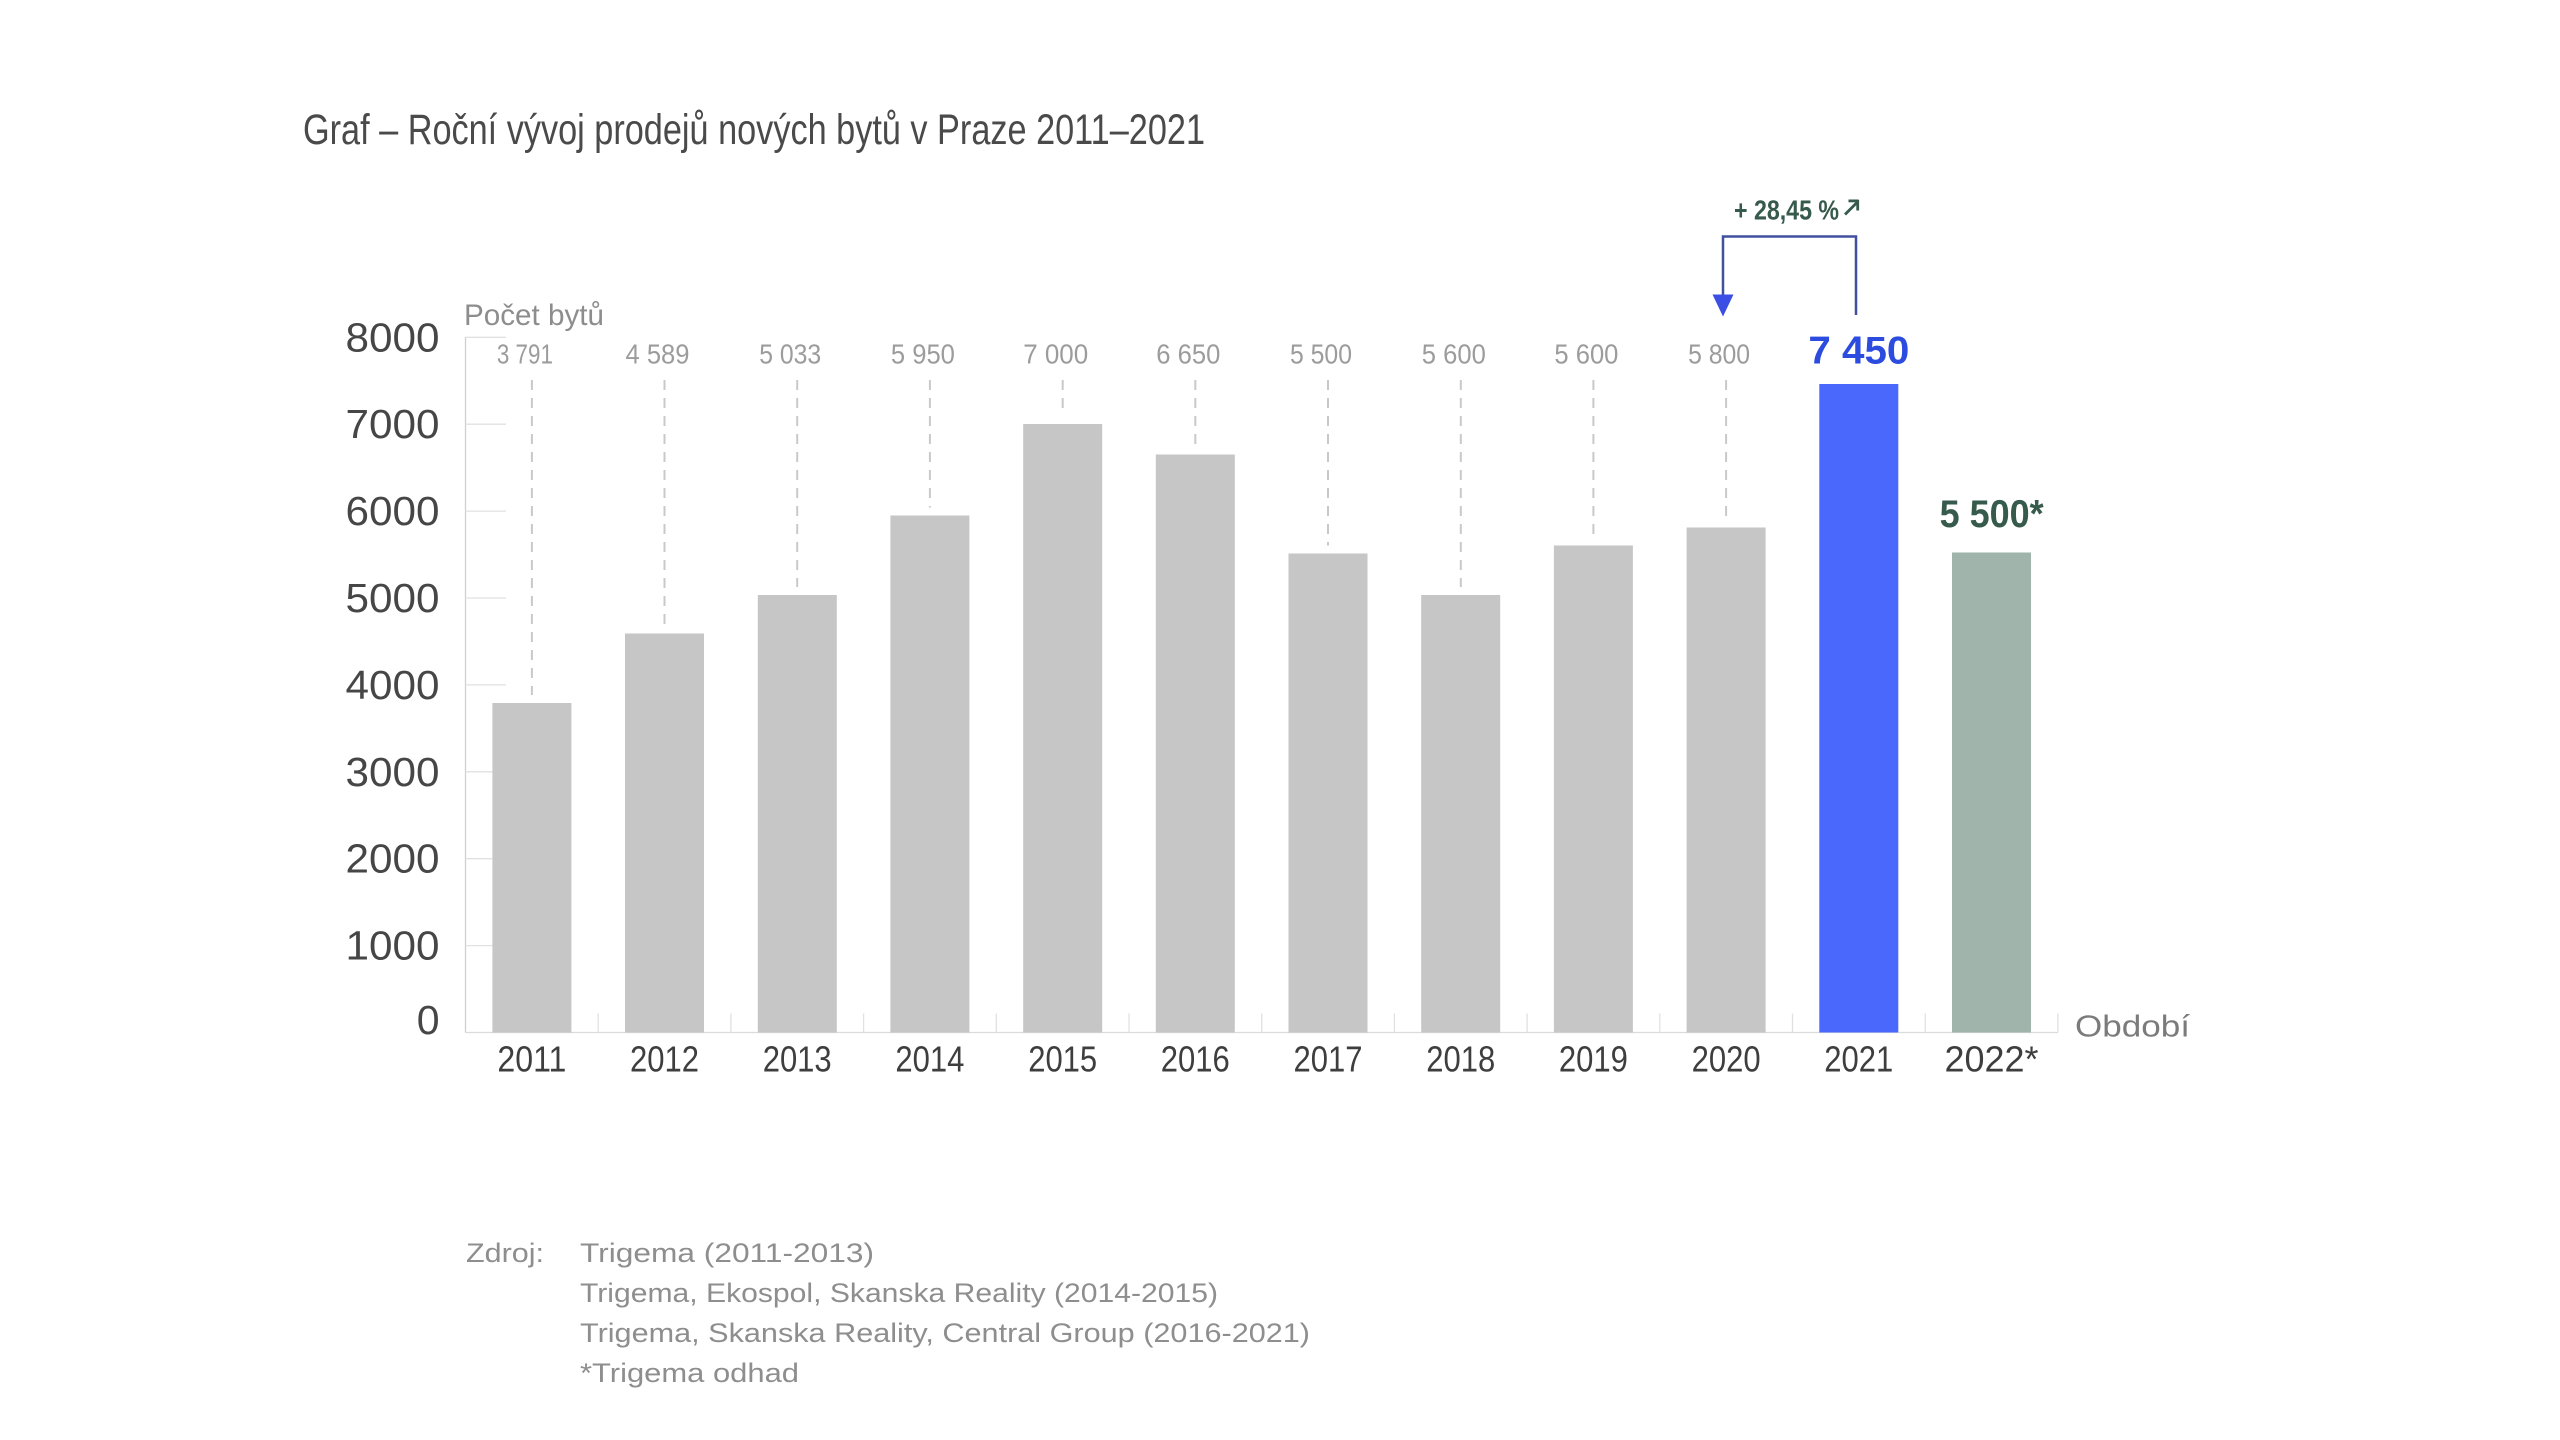 The height and width of the screenshot is (1440, 2560). What do you see at coordinates (1786, 210) in the screenshot?
I see `svg-text: + 28,45 %` at bounding box center [1786, 210].